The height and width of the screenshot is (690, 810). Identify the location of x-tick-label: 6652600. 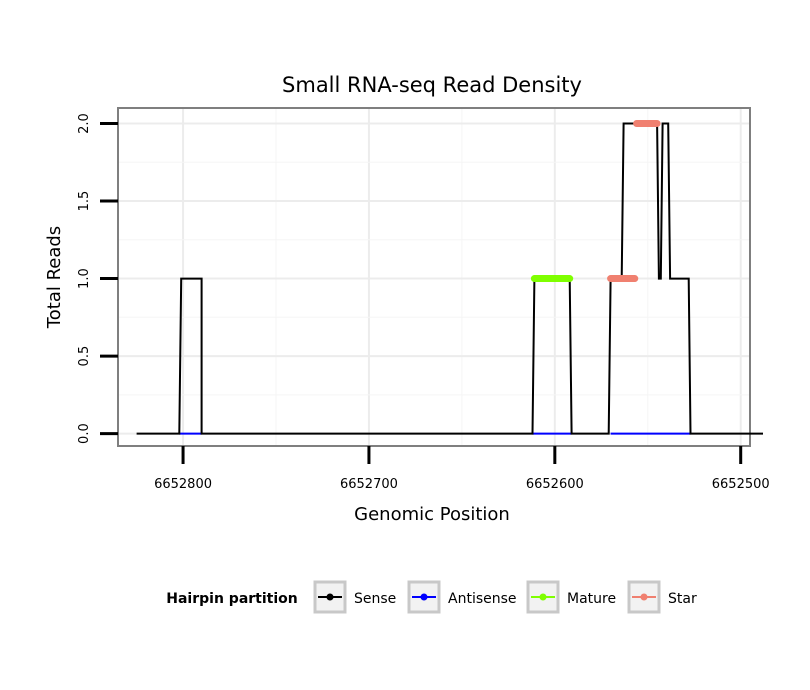
(555, 484).